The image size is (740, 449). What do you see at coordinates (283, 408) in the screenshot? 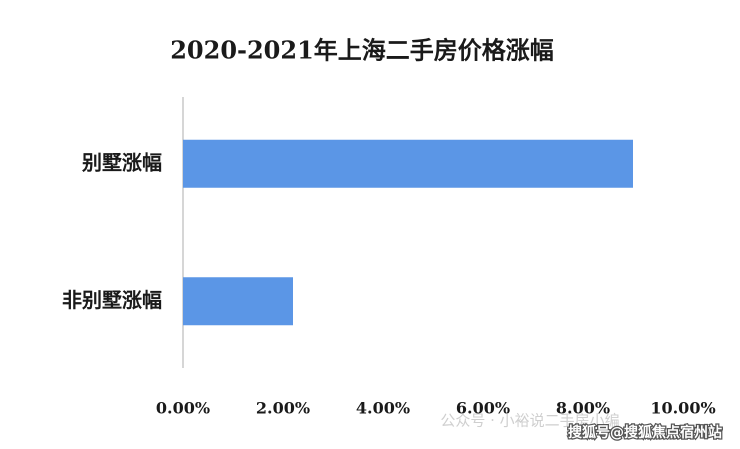
I see `x-tick-label: 2.00%` at bounding box center [283, 408].